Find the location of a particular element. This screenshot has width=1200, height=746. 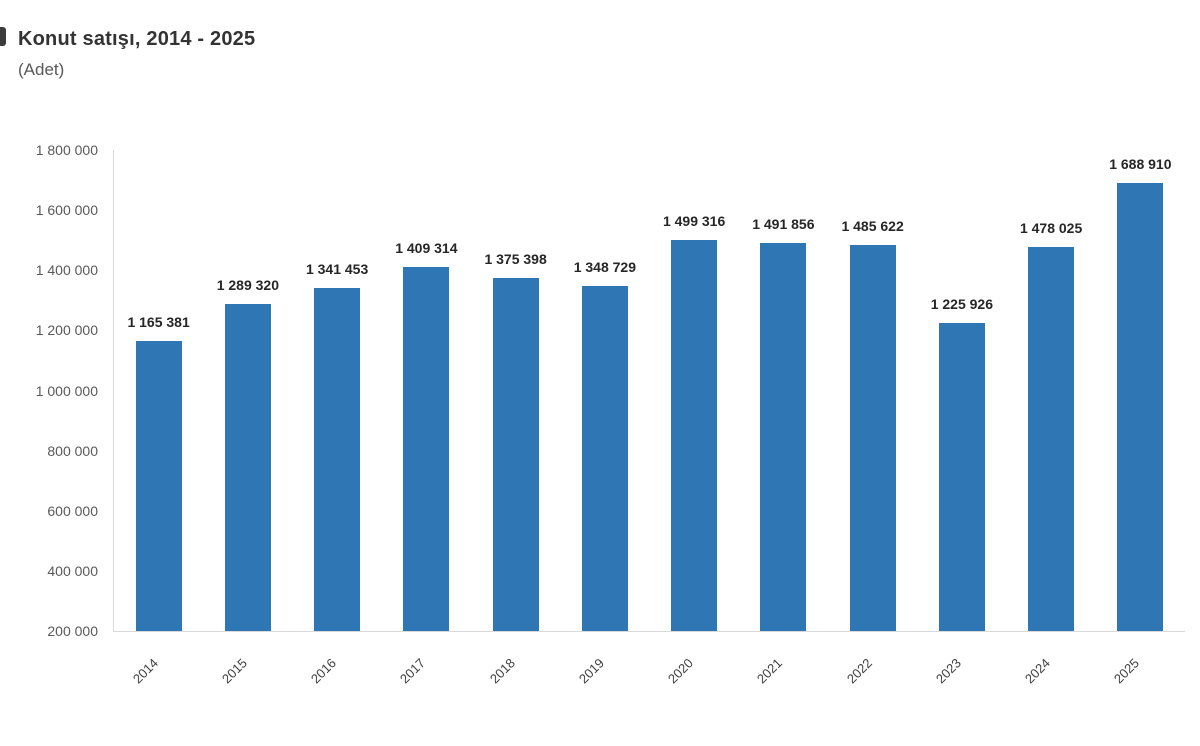

x-tick-label: 2024 is located at coordinates (1038, 671).